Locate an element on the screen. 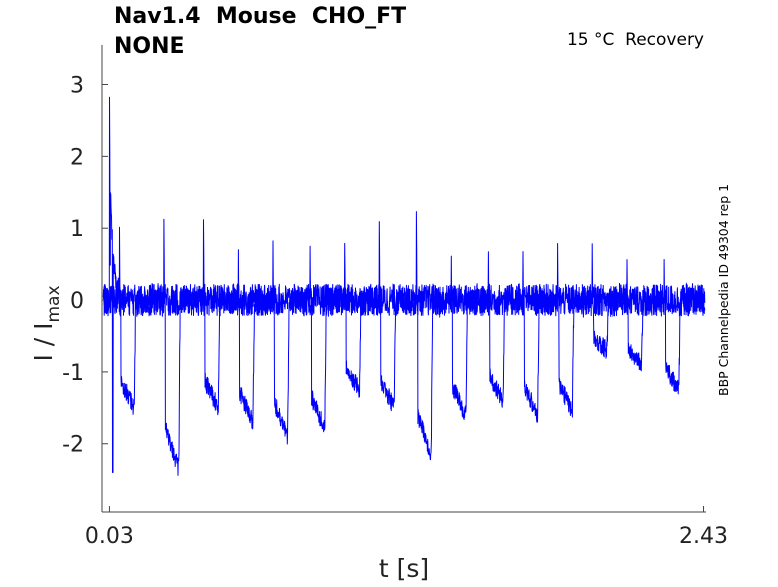 The width and height of the screenshot is (778, 587). x-tick-label: 0.03 is located at coordinates (109, 536).